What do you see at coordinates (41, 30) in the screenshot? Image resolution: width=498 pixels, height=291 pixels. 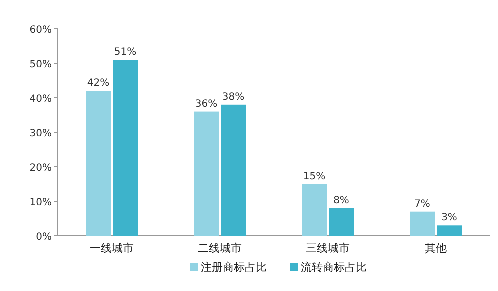 I see `y-tick-label: 60%` at bounding box center [41, 30].